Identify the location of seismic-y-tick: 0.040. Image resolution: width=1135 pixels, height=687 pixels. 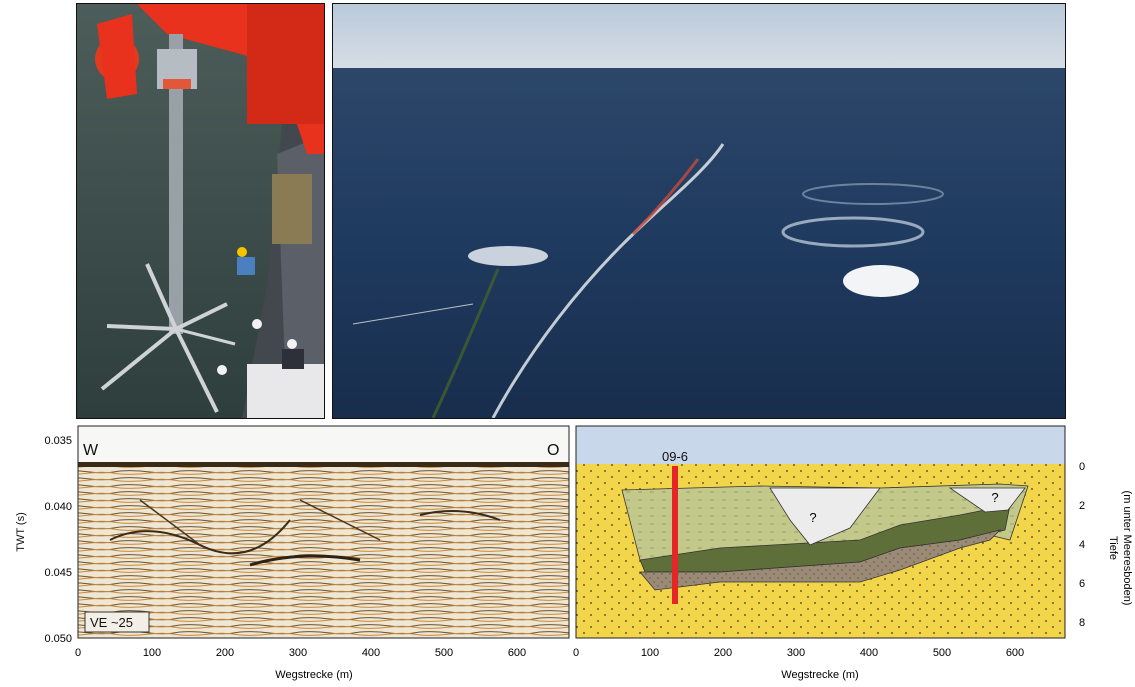
(58, 507).